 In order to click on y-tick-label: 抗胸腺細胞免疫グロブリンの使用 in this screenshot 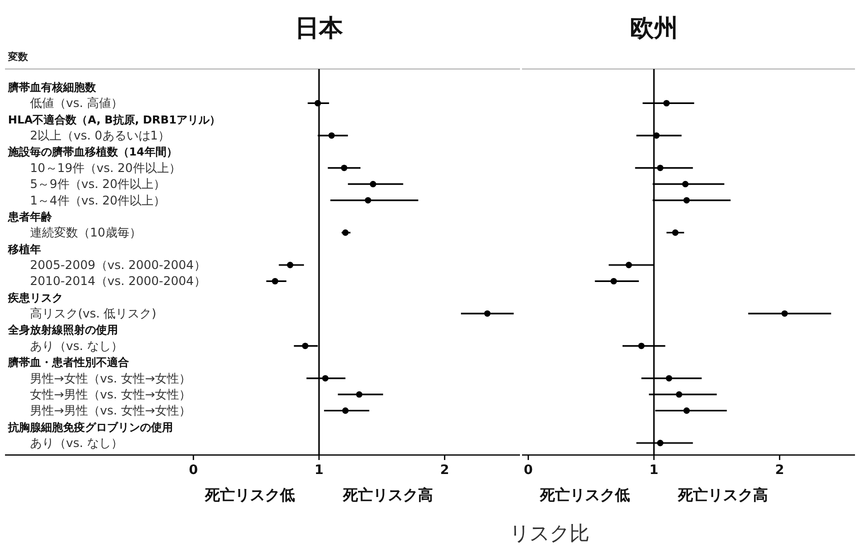, I will do `click(90, 427)`.